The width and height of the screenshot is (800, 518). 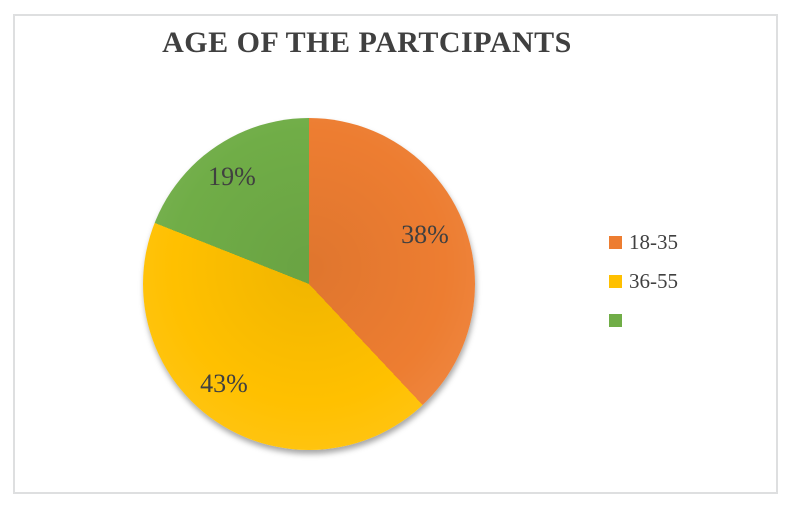 What do you see at coordinates (643, 320) in the screenshot?
I see `legend-item` at bounding box center [643, 320].